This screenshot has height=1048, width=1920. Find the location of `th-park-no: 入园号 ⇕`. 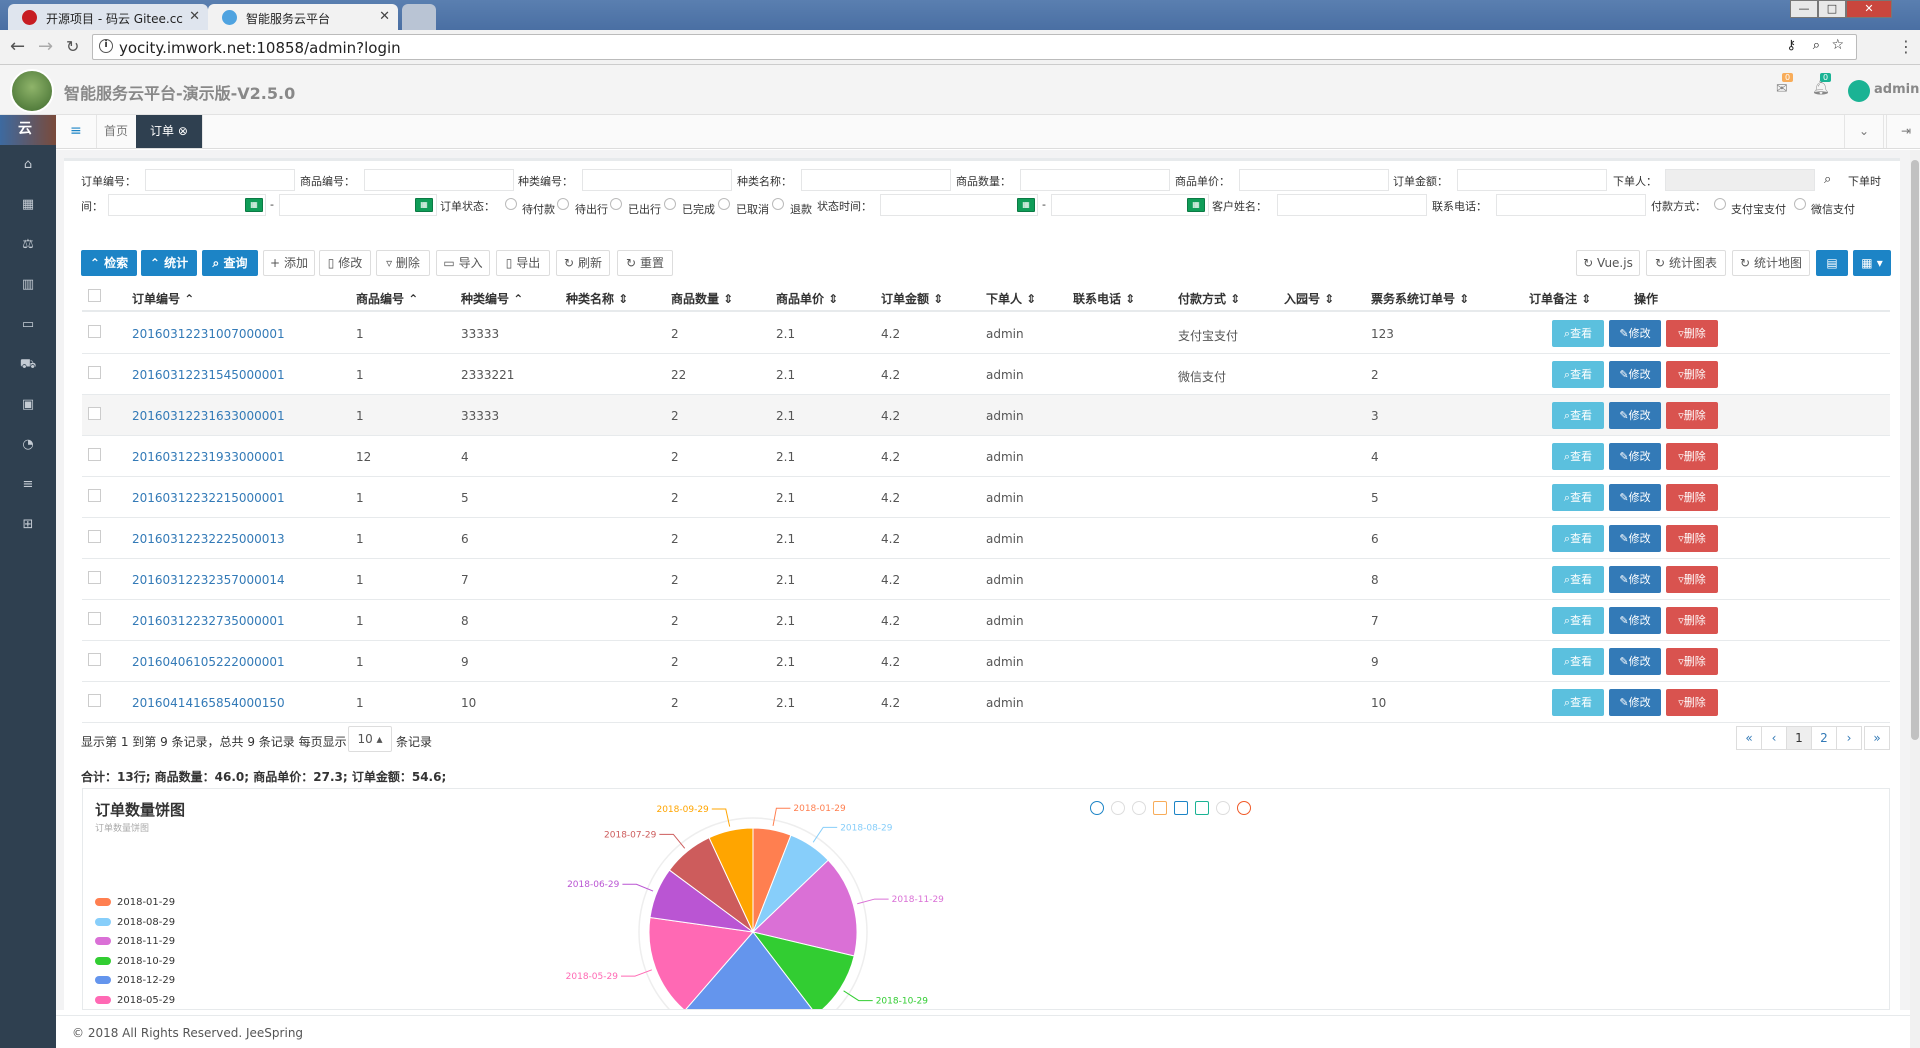

th-park-no: 入园号 ⇕ is located at coordinates (1309, 299).